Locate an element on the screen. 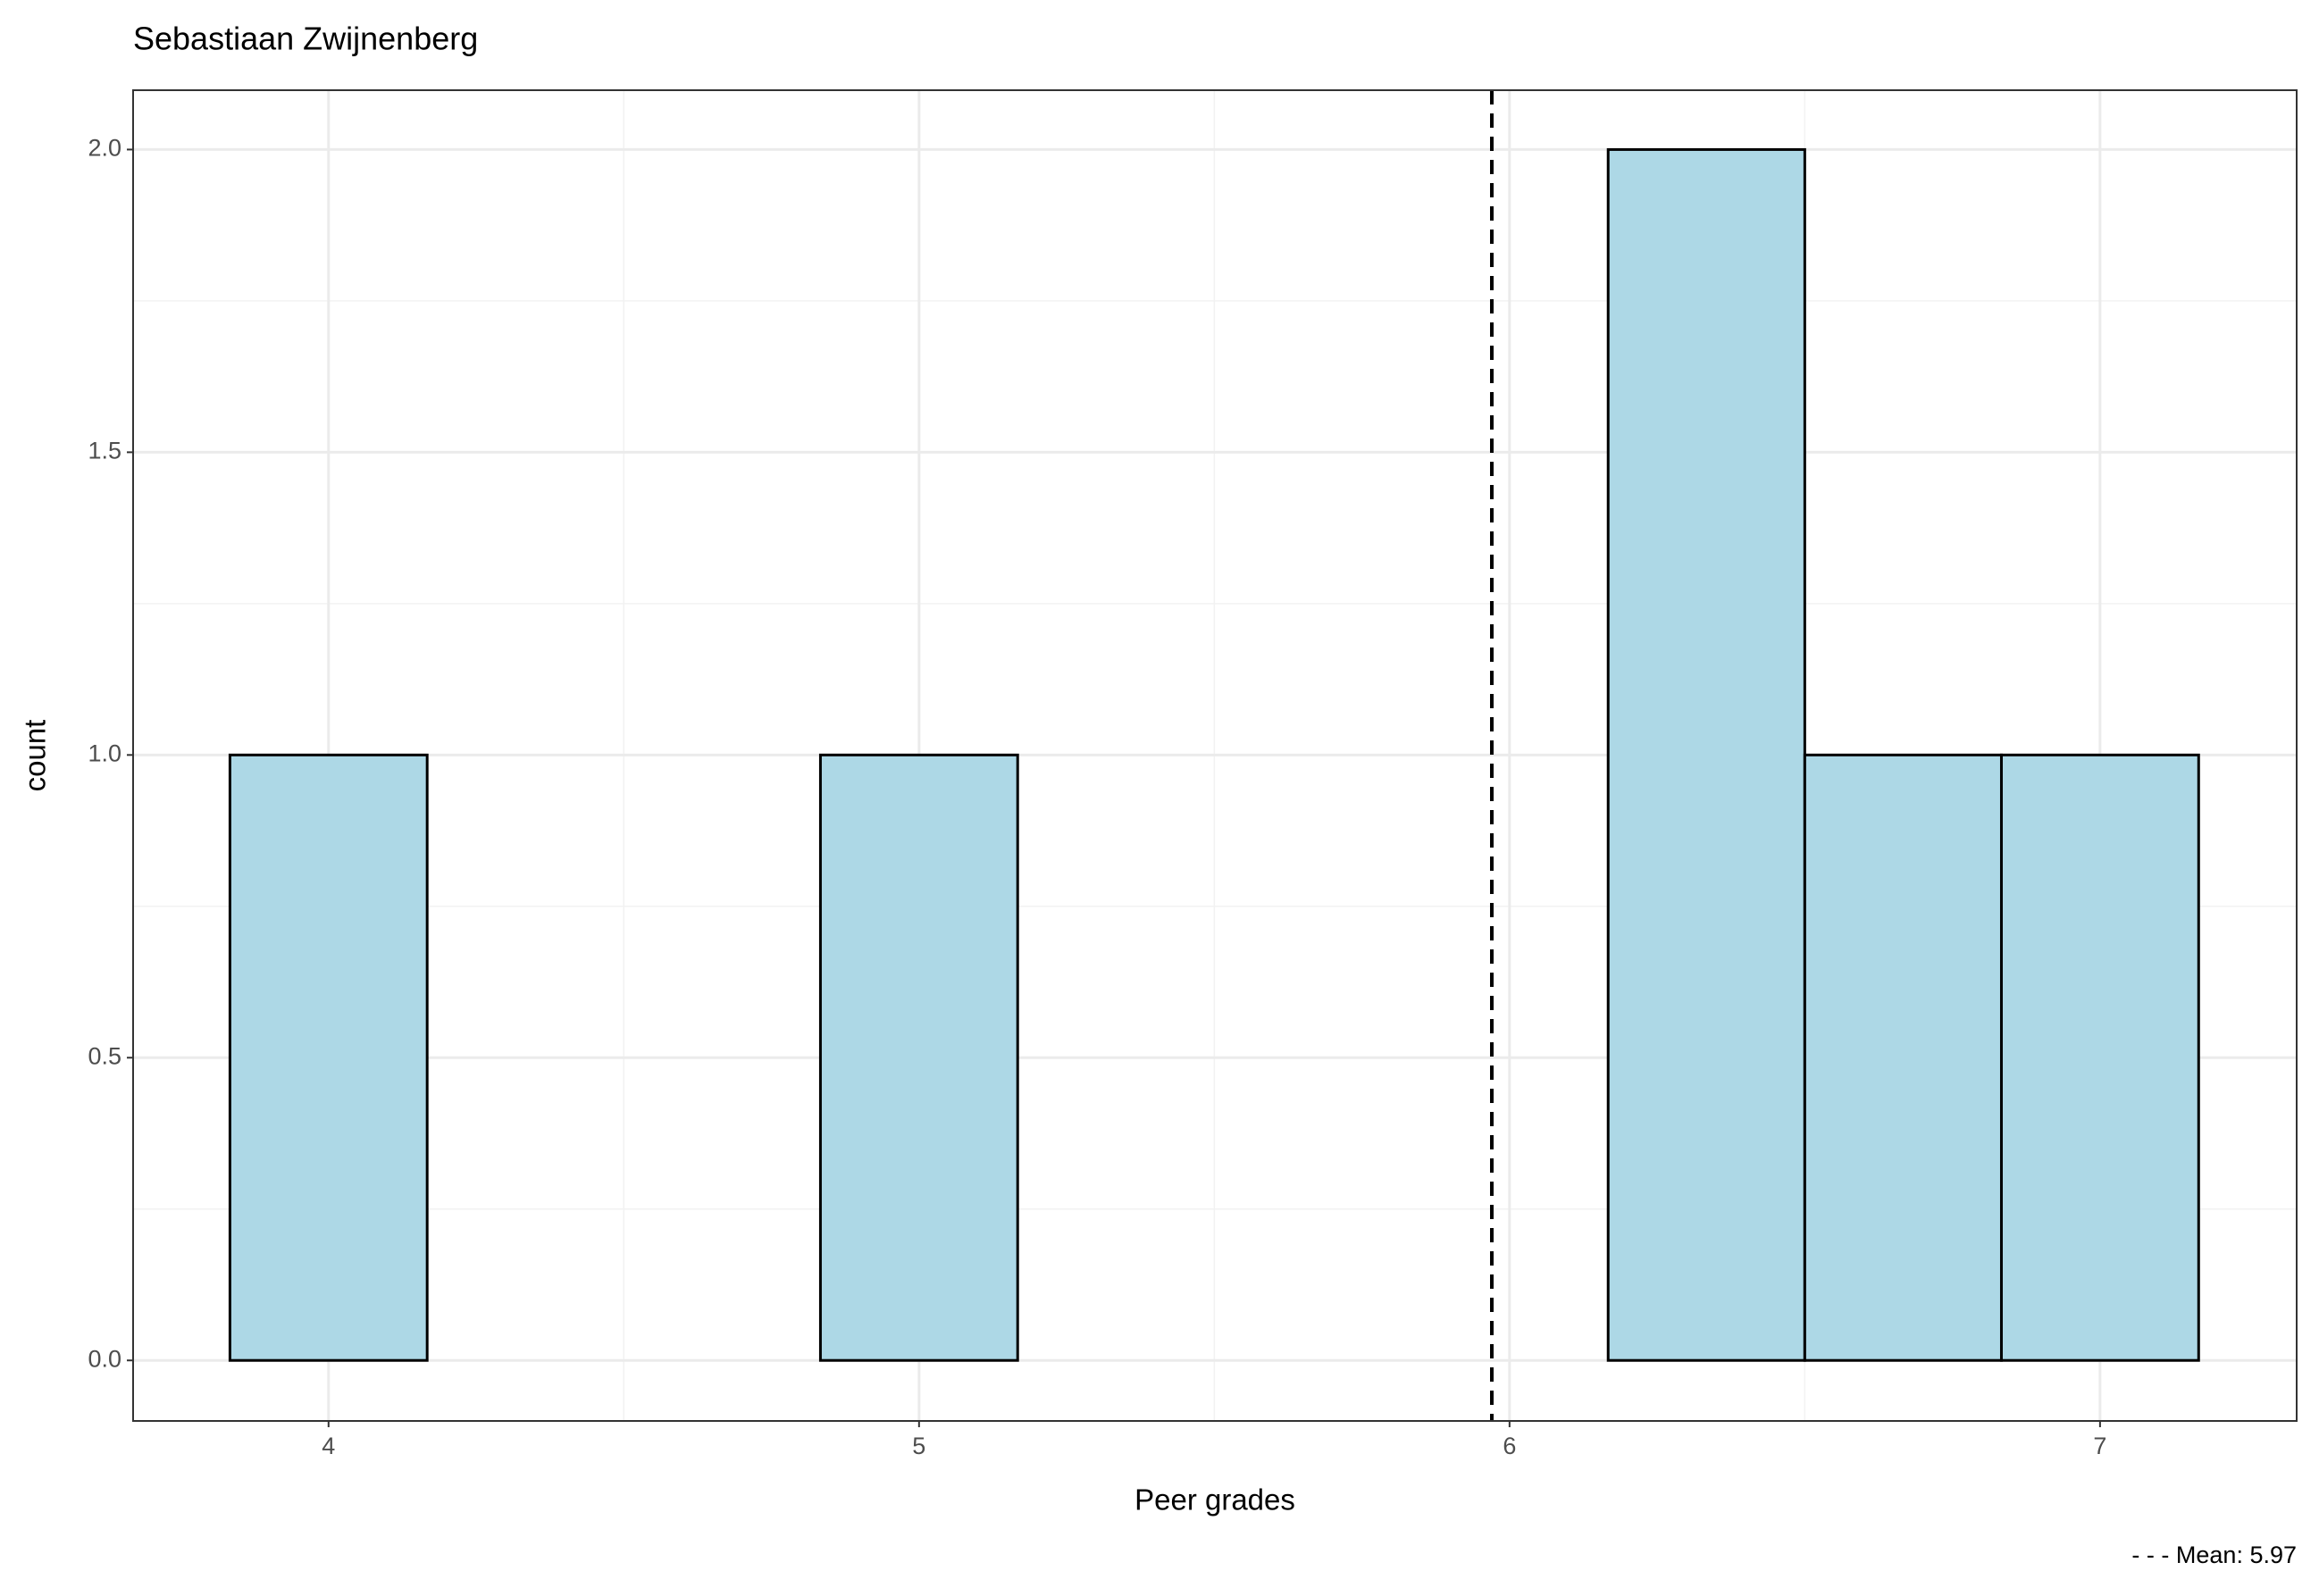 The height and width of the screenshot is (1596, 2319). x-tick-label: 7 is located at coordinates (2099, 1446).